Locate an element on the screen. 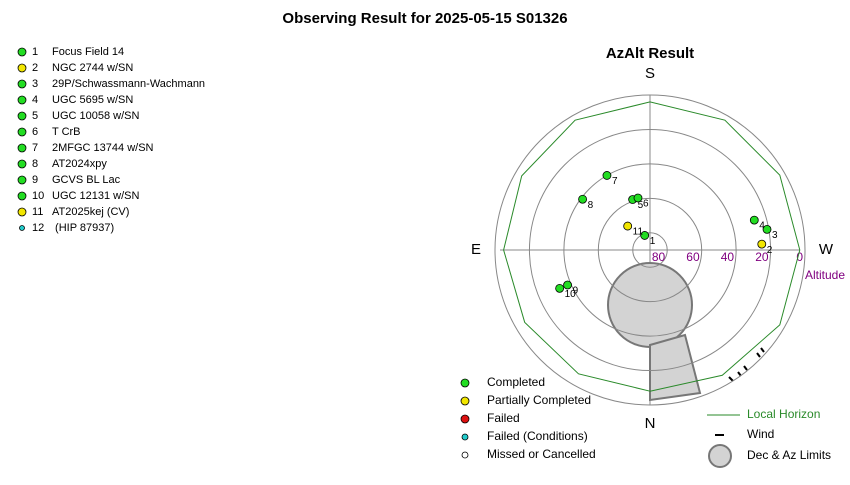 The width and height of the screenshot is (850, 485). point-label: 6 is located at coordinates (646, 204).